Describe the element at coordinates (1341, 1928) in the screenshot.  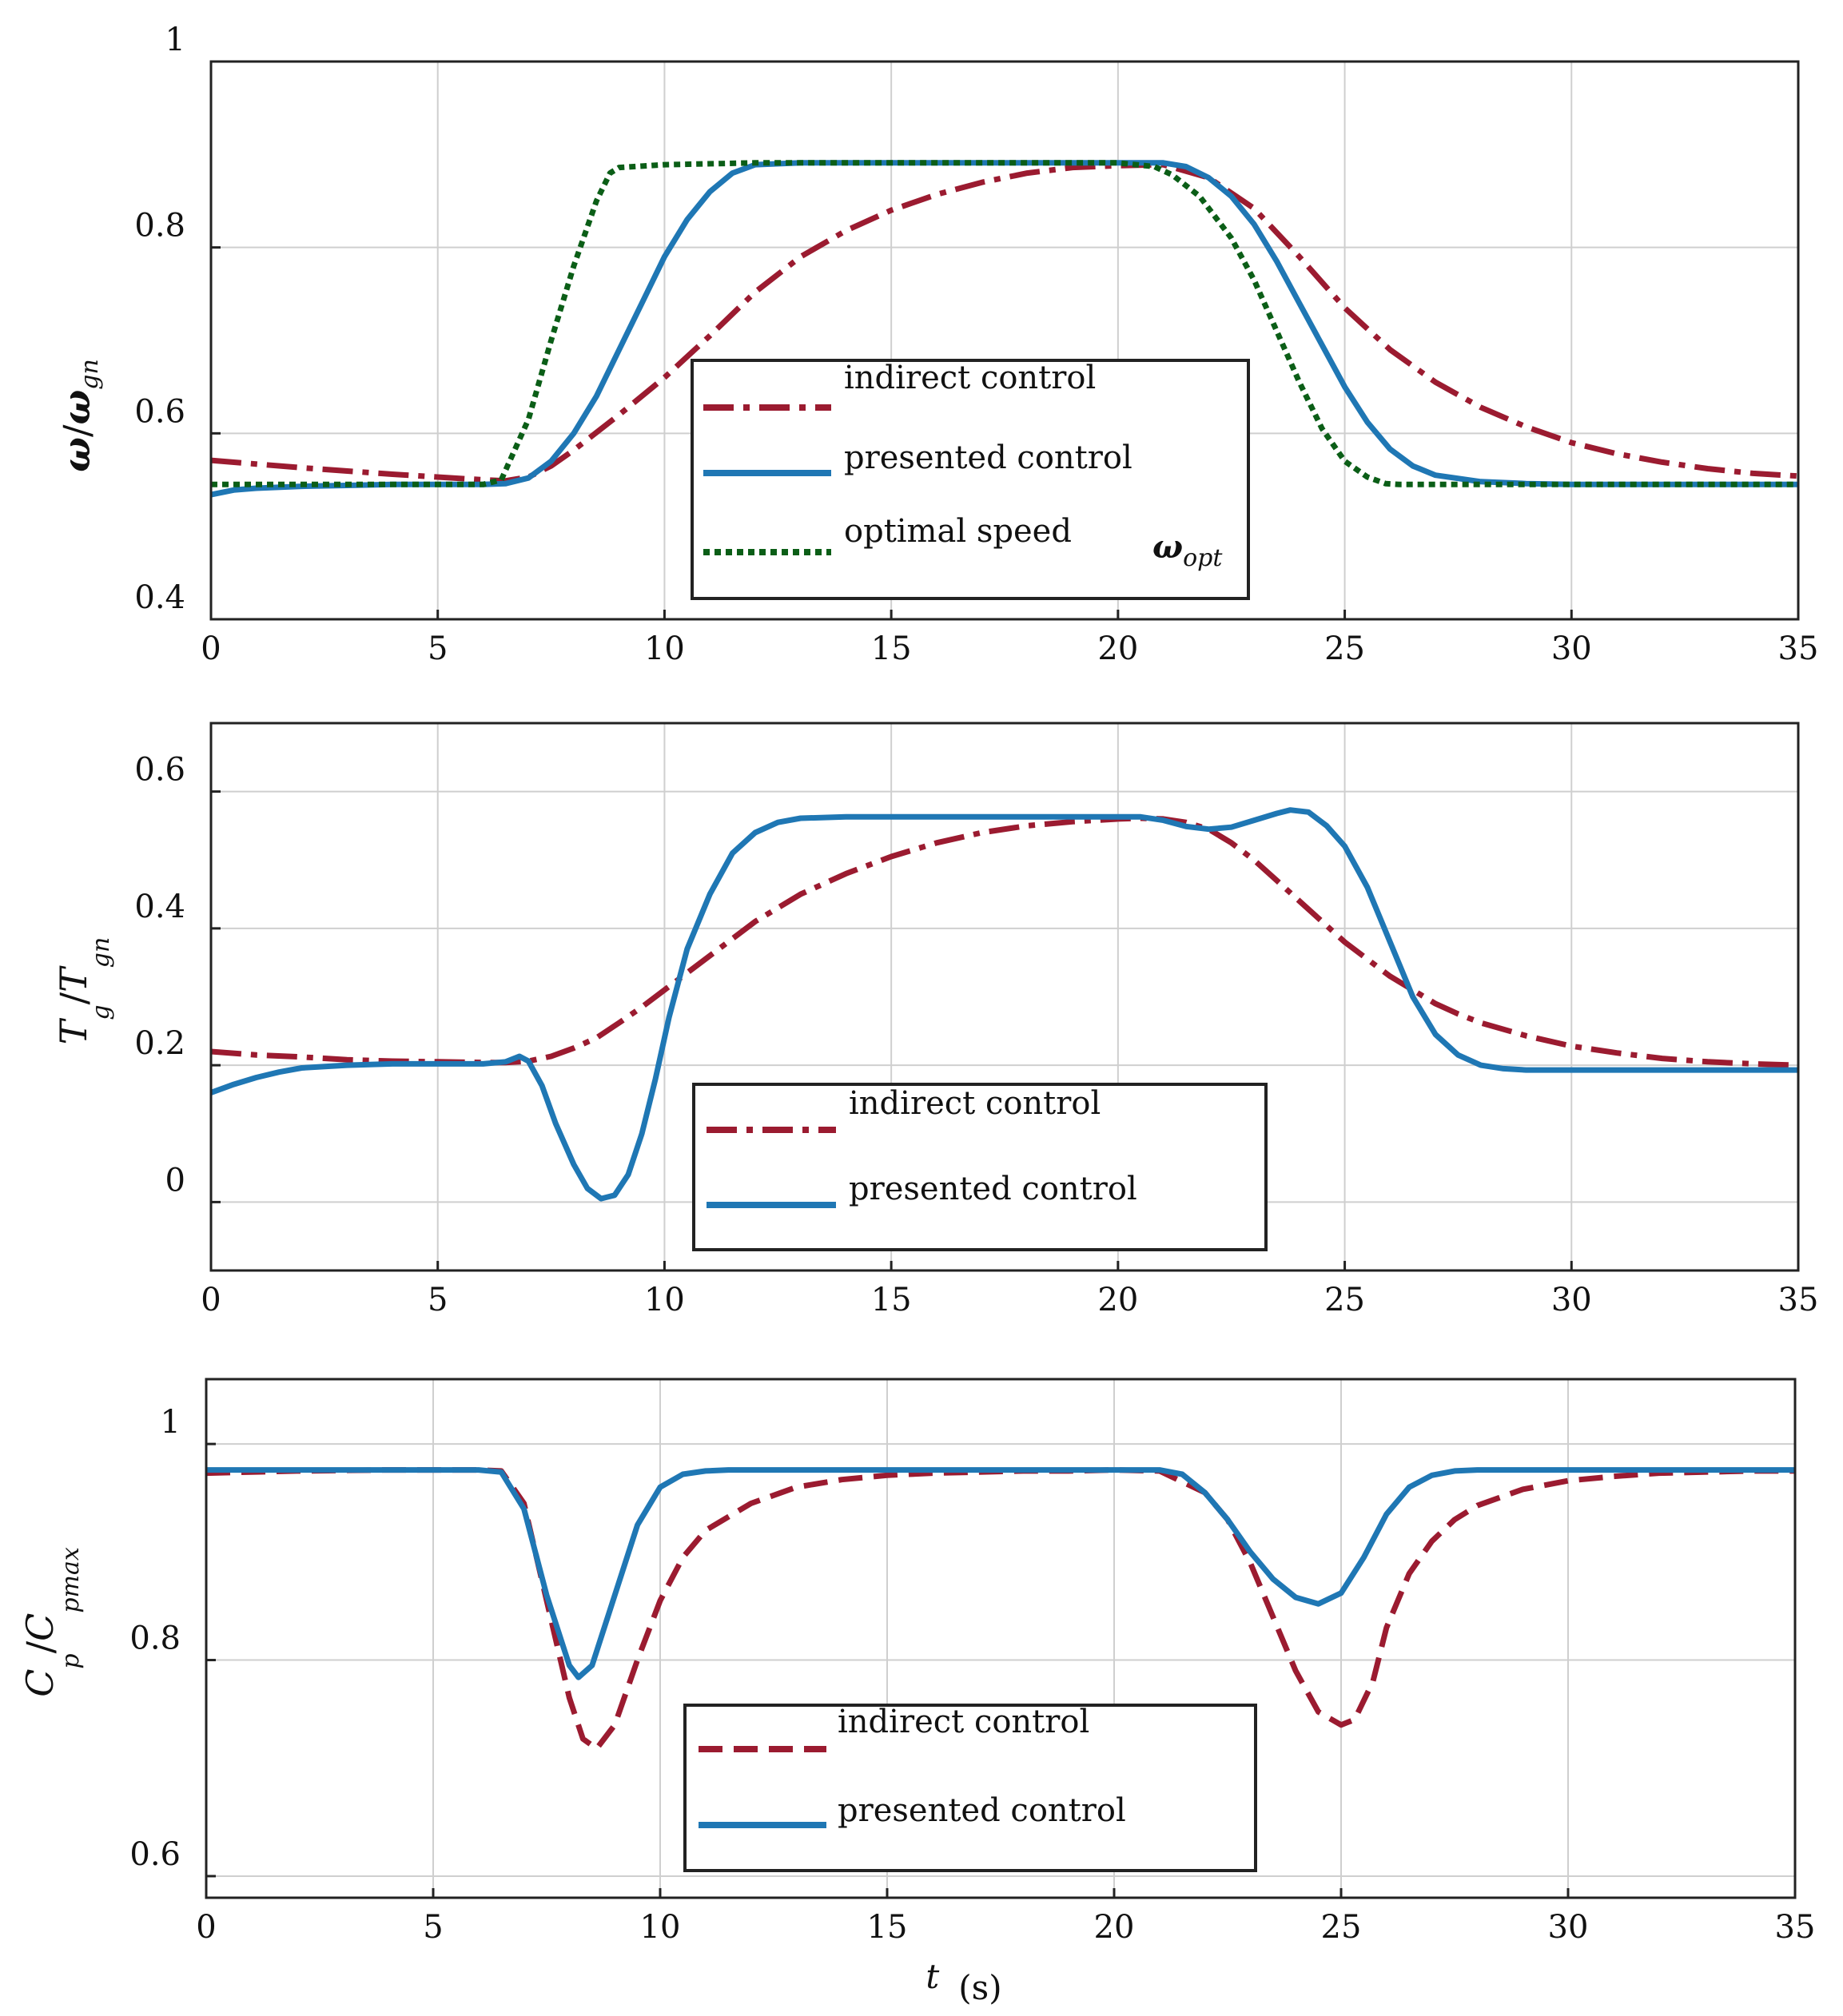
I see `cp-x-tick-label: 25` at that location.